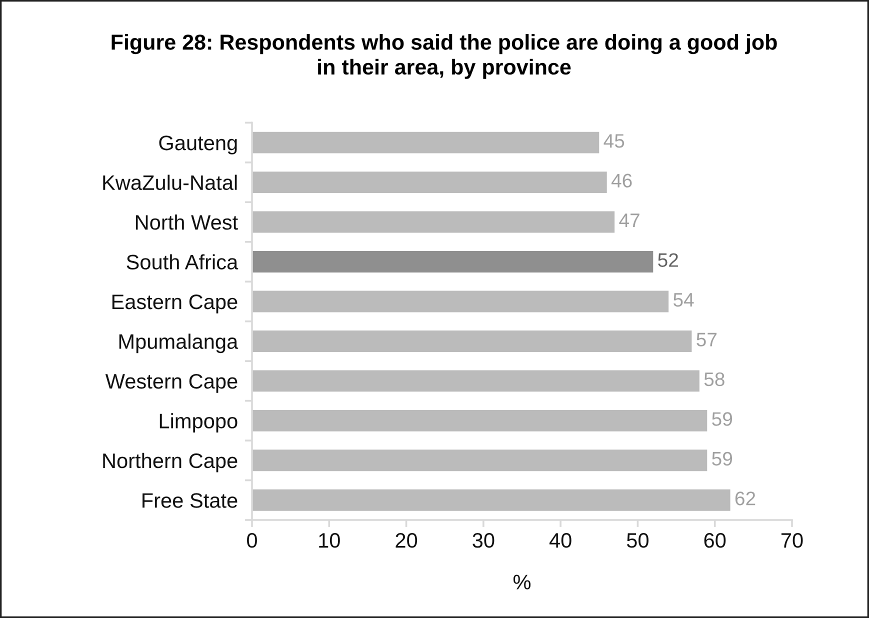 The image size is (869, 618). Describe the element at coordinates (407, 540) in the screenshot. I see `x-tick-label: 20` at that location.